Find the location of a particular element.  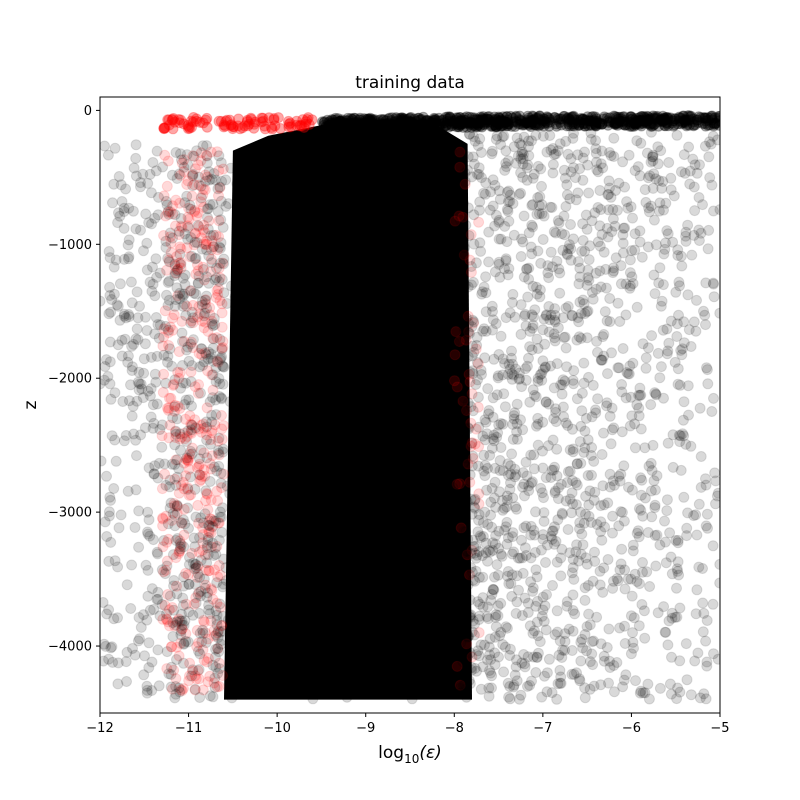

y-tick-label: −3000 is located at coordinates (70, 513).